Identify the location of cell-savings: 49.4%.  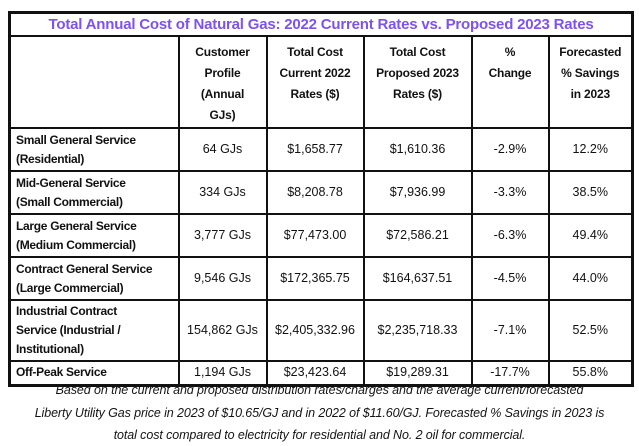
(590, 235).